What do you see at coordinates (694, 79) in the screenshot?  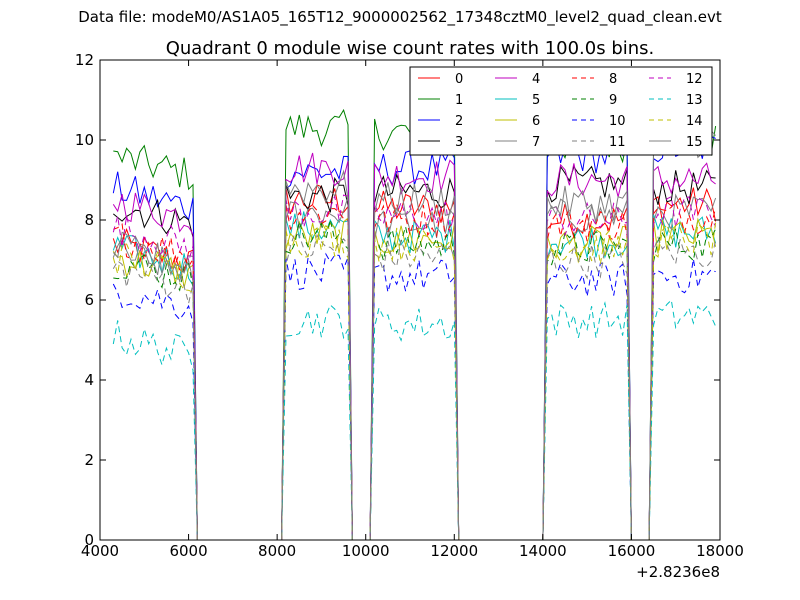 I see `legend-label-12: 12` at bounding box center [694, 79].